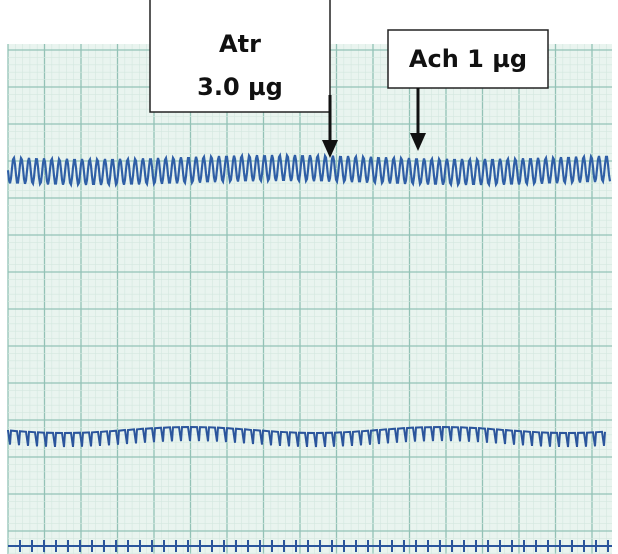 Image resolution: width=618 pixels, height=554 pixels. I want to click on label-text: Atr, so click(240, 44).